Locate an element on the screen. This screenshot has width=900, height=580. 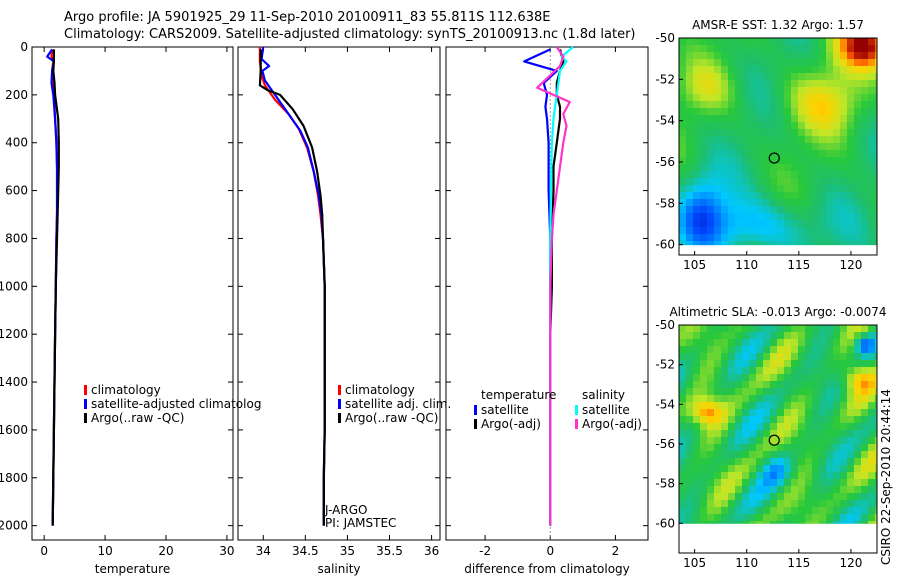
y-tick-label: -58 is located at coordinates (665, 203).